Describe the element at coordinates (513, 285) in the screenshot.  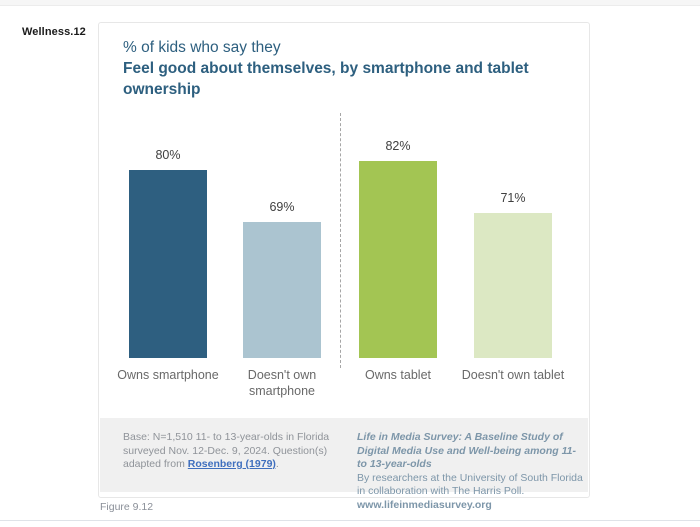
I see `bar-doesn-t-own-tablet` at that location.